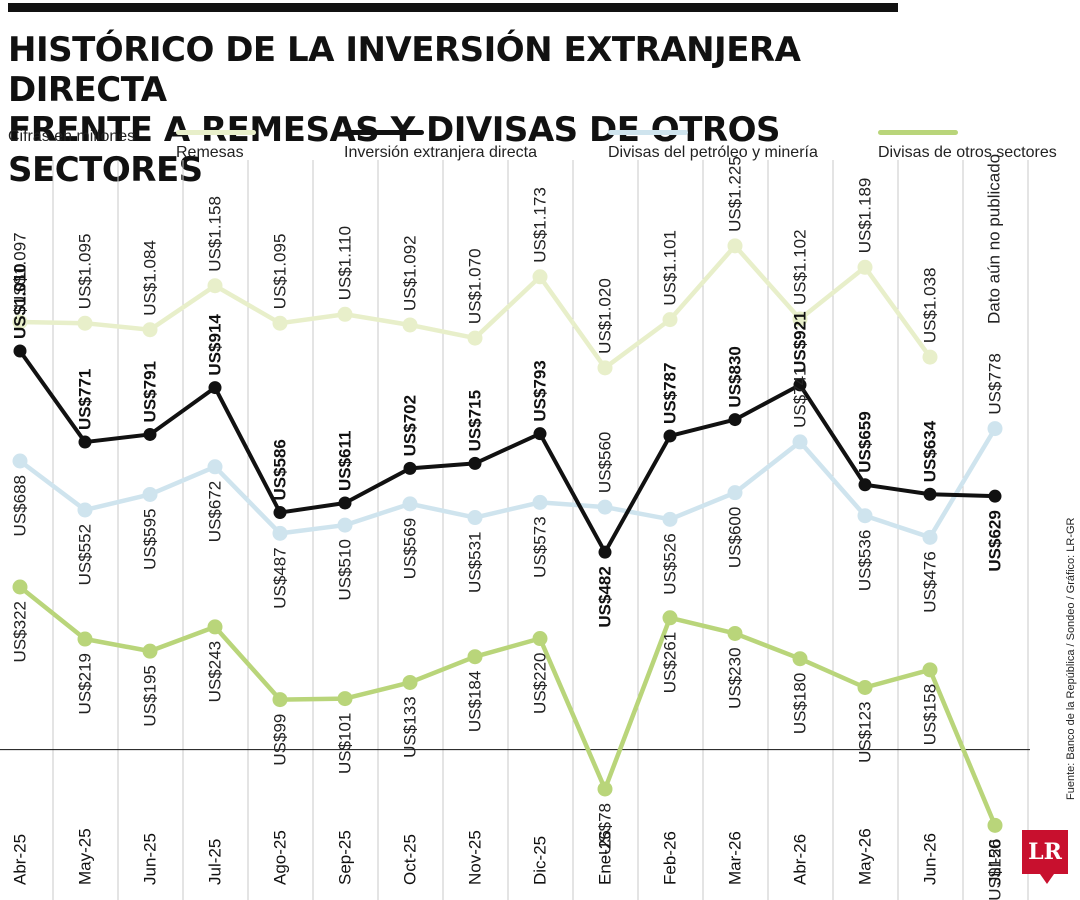 The image size is (1080, 900). Describe the element at coordinates (734, 858) in the screenshot. I see `month-label: Mar-26` at that location.